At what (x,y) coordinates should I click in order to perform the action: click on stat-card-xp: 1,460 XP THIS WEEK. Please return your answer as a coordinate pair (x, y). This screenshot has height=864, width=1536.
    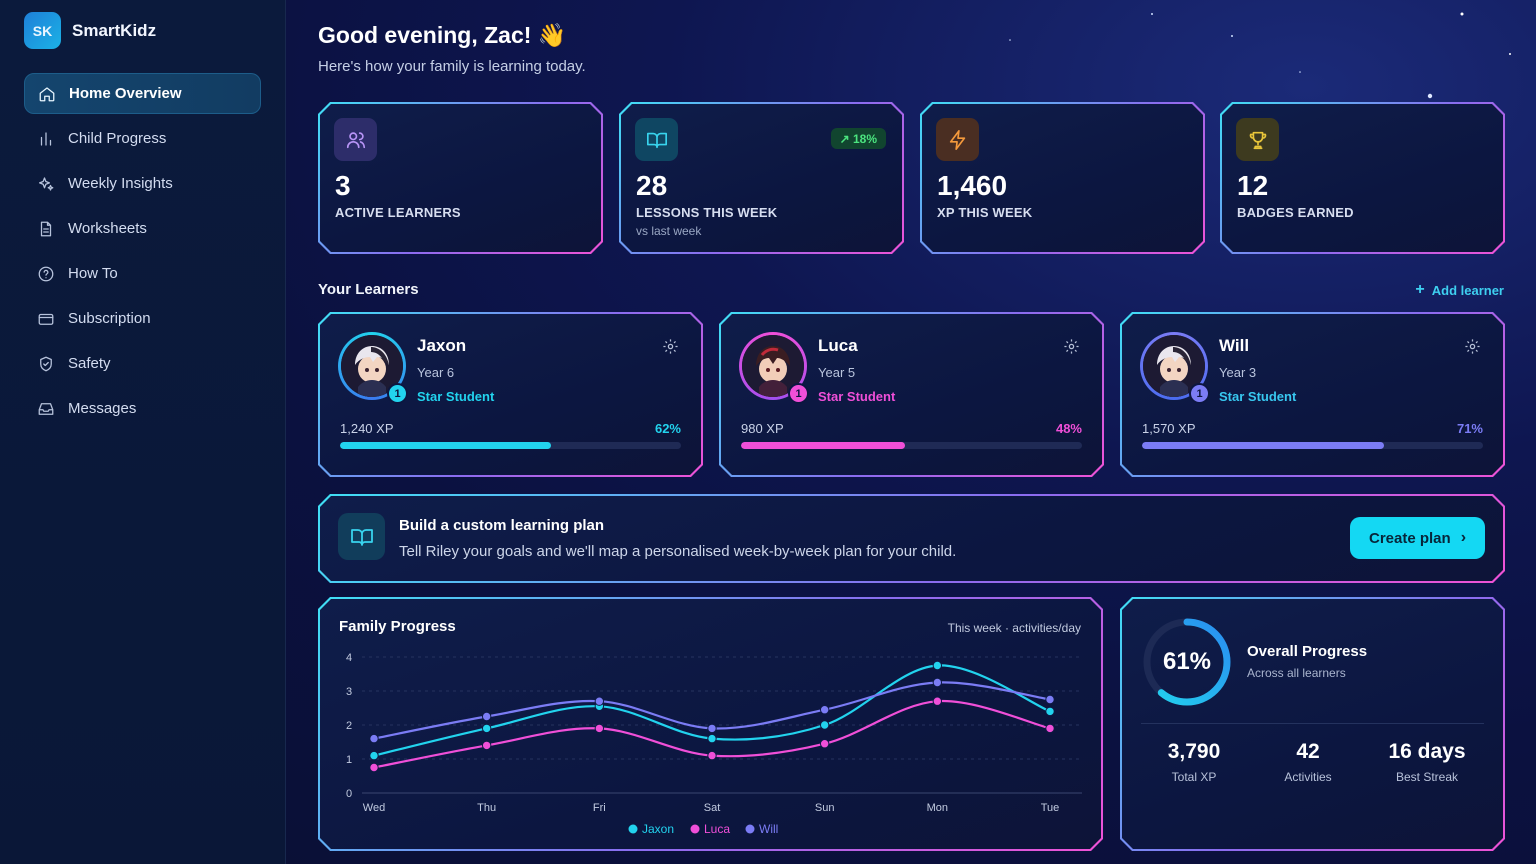
    Looking at the image, I should click on (1062, 178).